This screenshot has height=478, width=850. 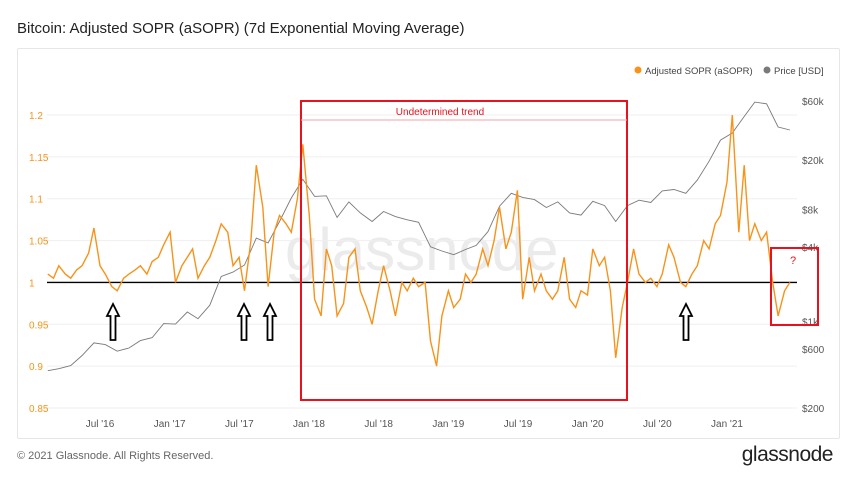 What do you see at coordinates (787, 454) in the screenshot?
I see `glassnode-logo: glassnode` at bounding box center [787, 454].